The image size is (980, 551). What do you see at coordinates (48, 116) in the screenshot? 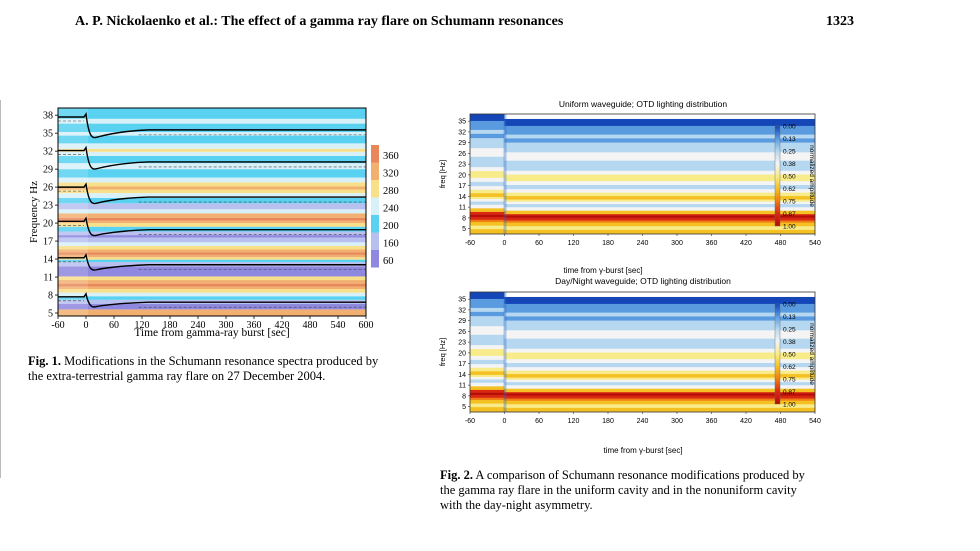
I see `fig1-ytick-label: 38` at bounding box center [48, 116].